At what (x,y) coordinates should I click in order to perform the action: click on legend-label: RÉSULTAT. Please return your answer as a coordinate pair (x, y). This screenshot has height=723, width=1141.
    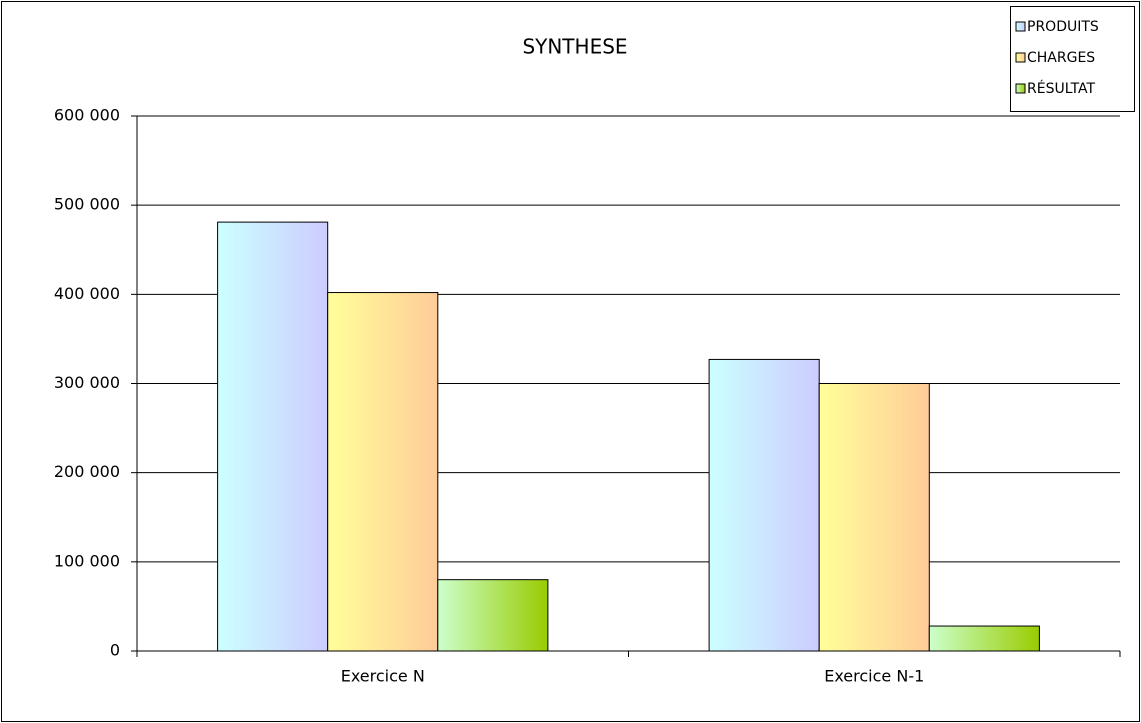
    Looking at the image, I should click on (1061, 88).